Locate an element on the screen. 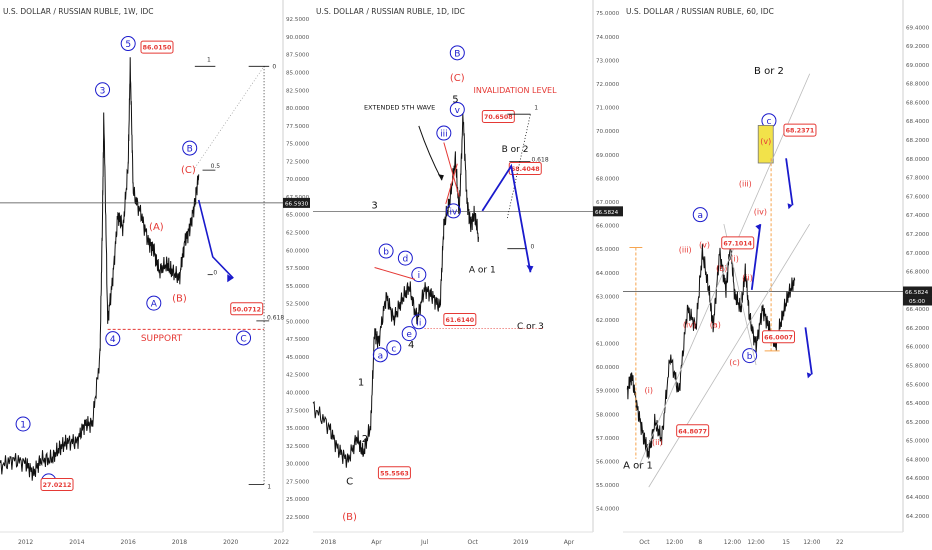  fib-label-0-5: 0.5 is located at coordinates (216, 166).